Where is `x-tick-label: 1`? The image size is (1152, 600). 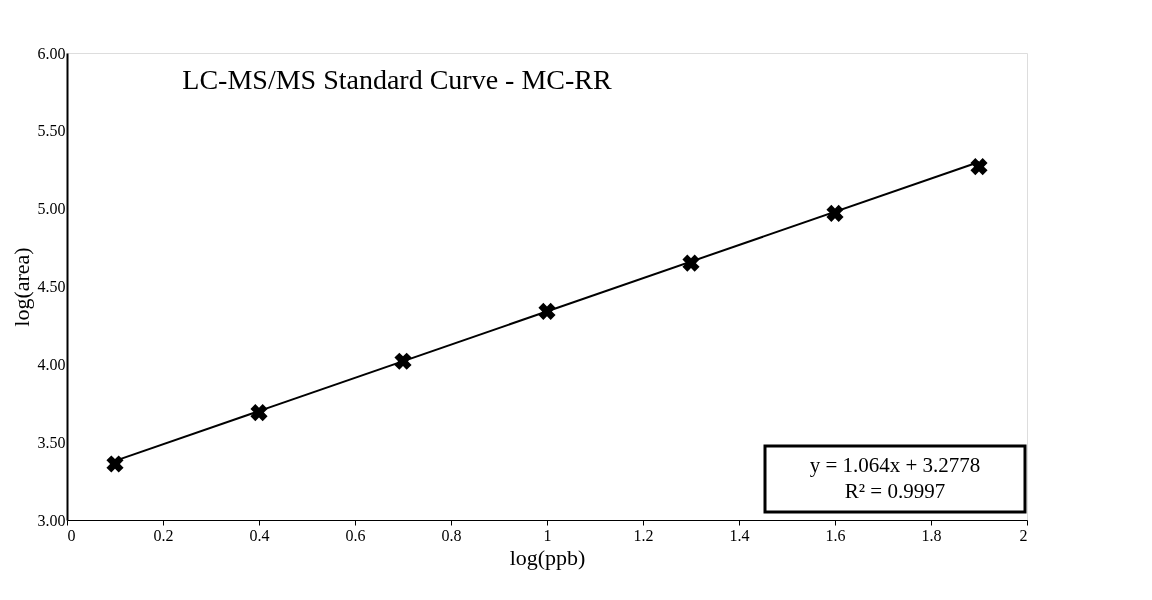
x-tick-label: 1 is located at coordinates (547, 535).